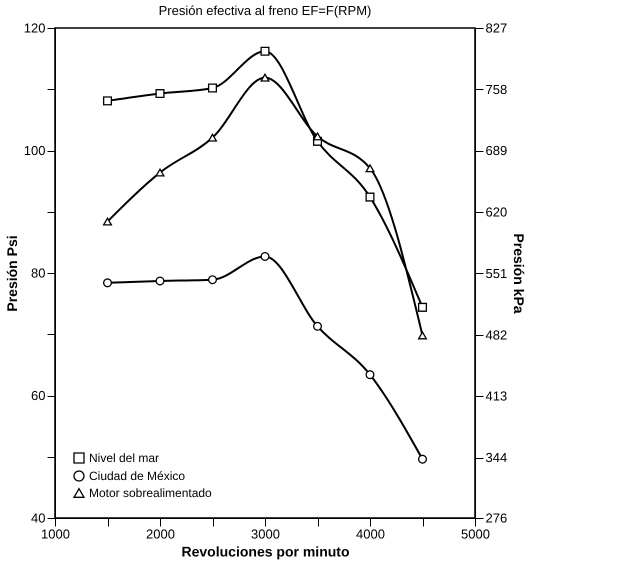  I want to click on y-axis-title: Presión Psi, so click(12, 273).